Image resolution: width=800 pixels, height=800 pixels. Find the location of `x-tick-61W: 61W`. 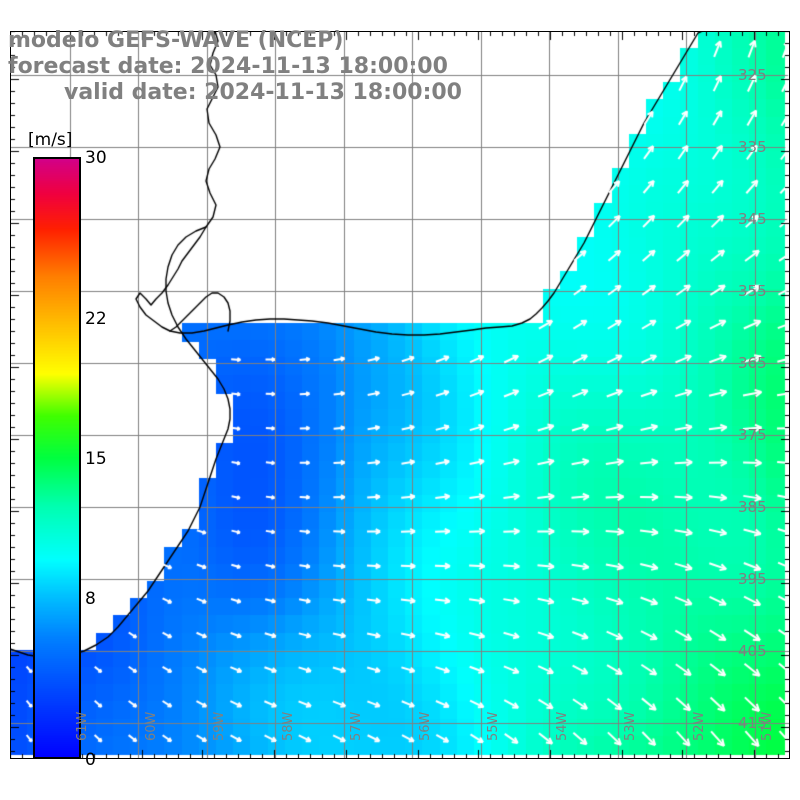

x-tick-61W: 61W is located at coordinates (82, 726).